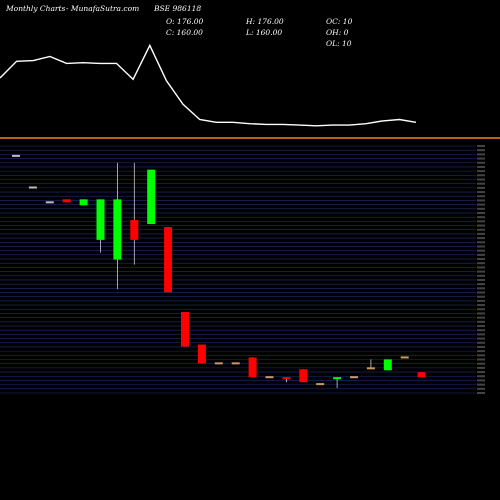 The height and width of the screenshot is (500, 500). Describe the element at coordinates (184, 32) in the screenshot. I see `close-value: C: 160.00` at that location.